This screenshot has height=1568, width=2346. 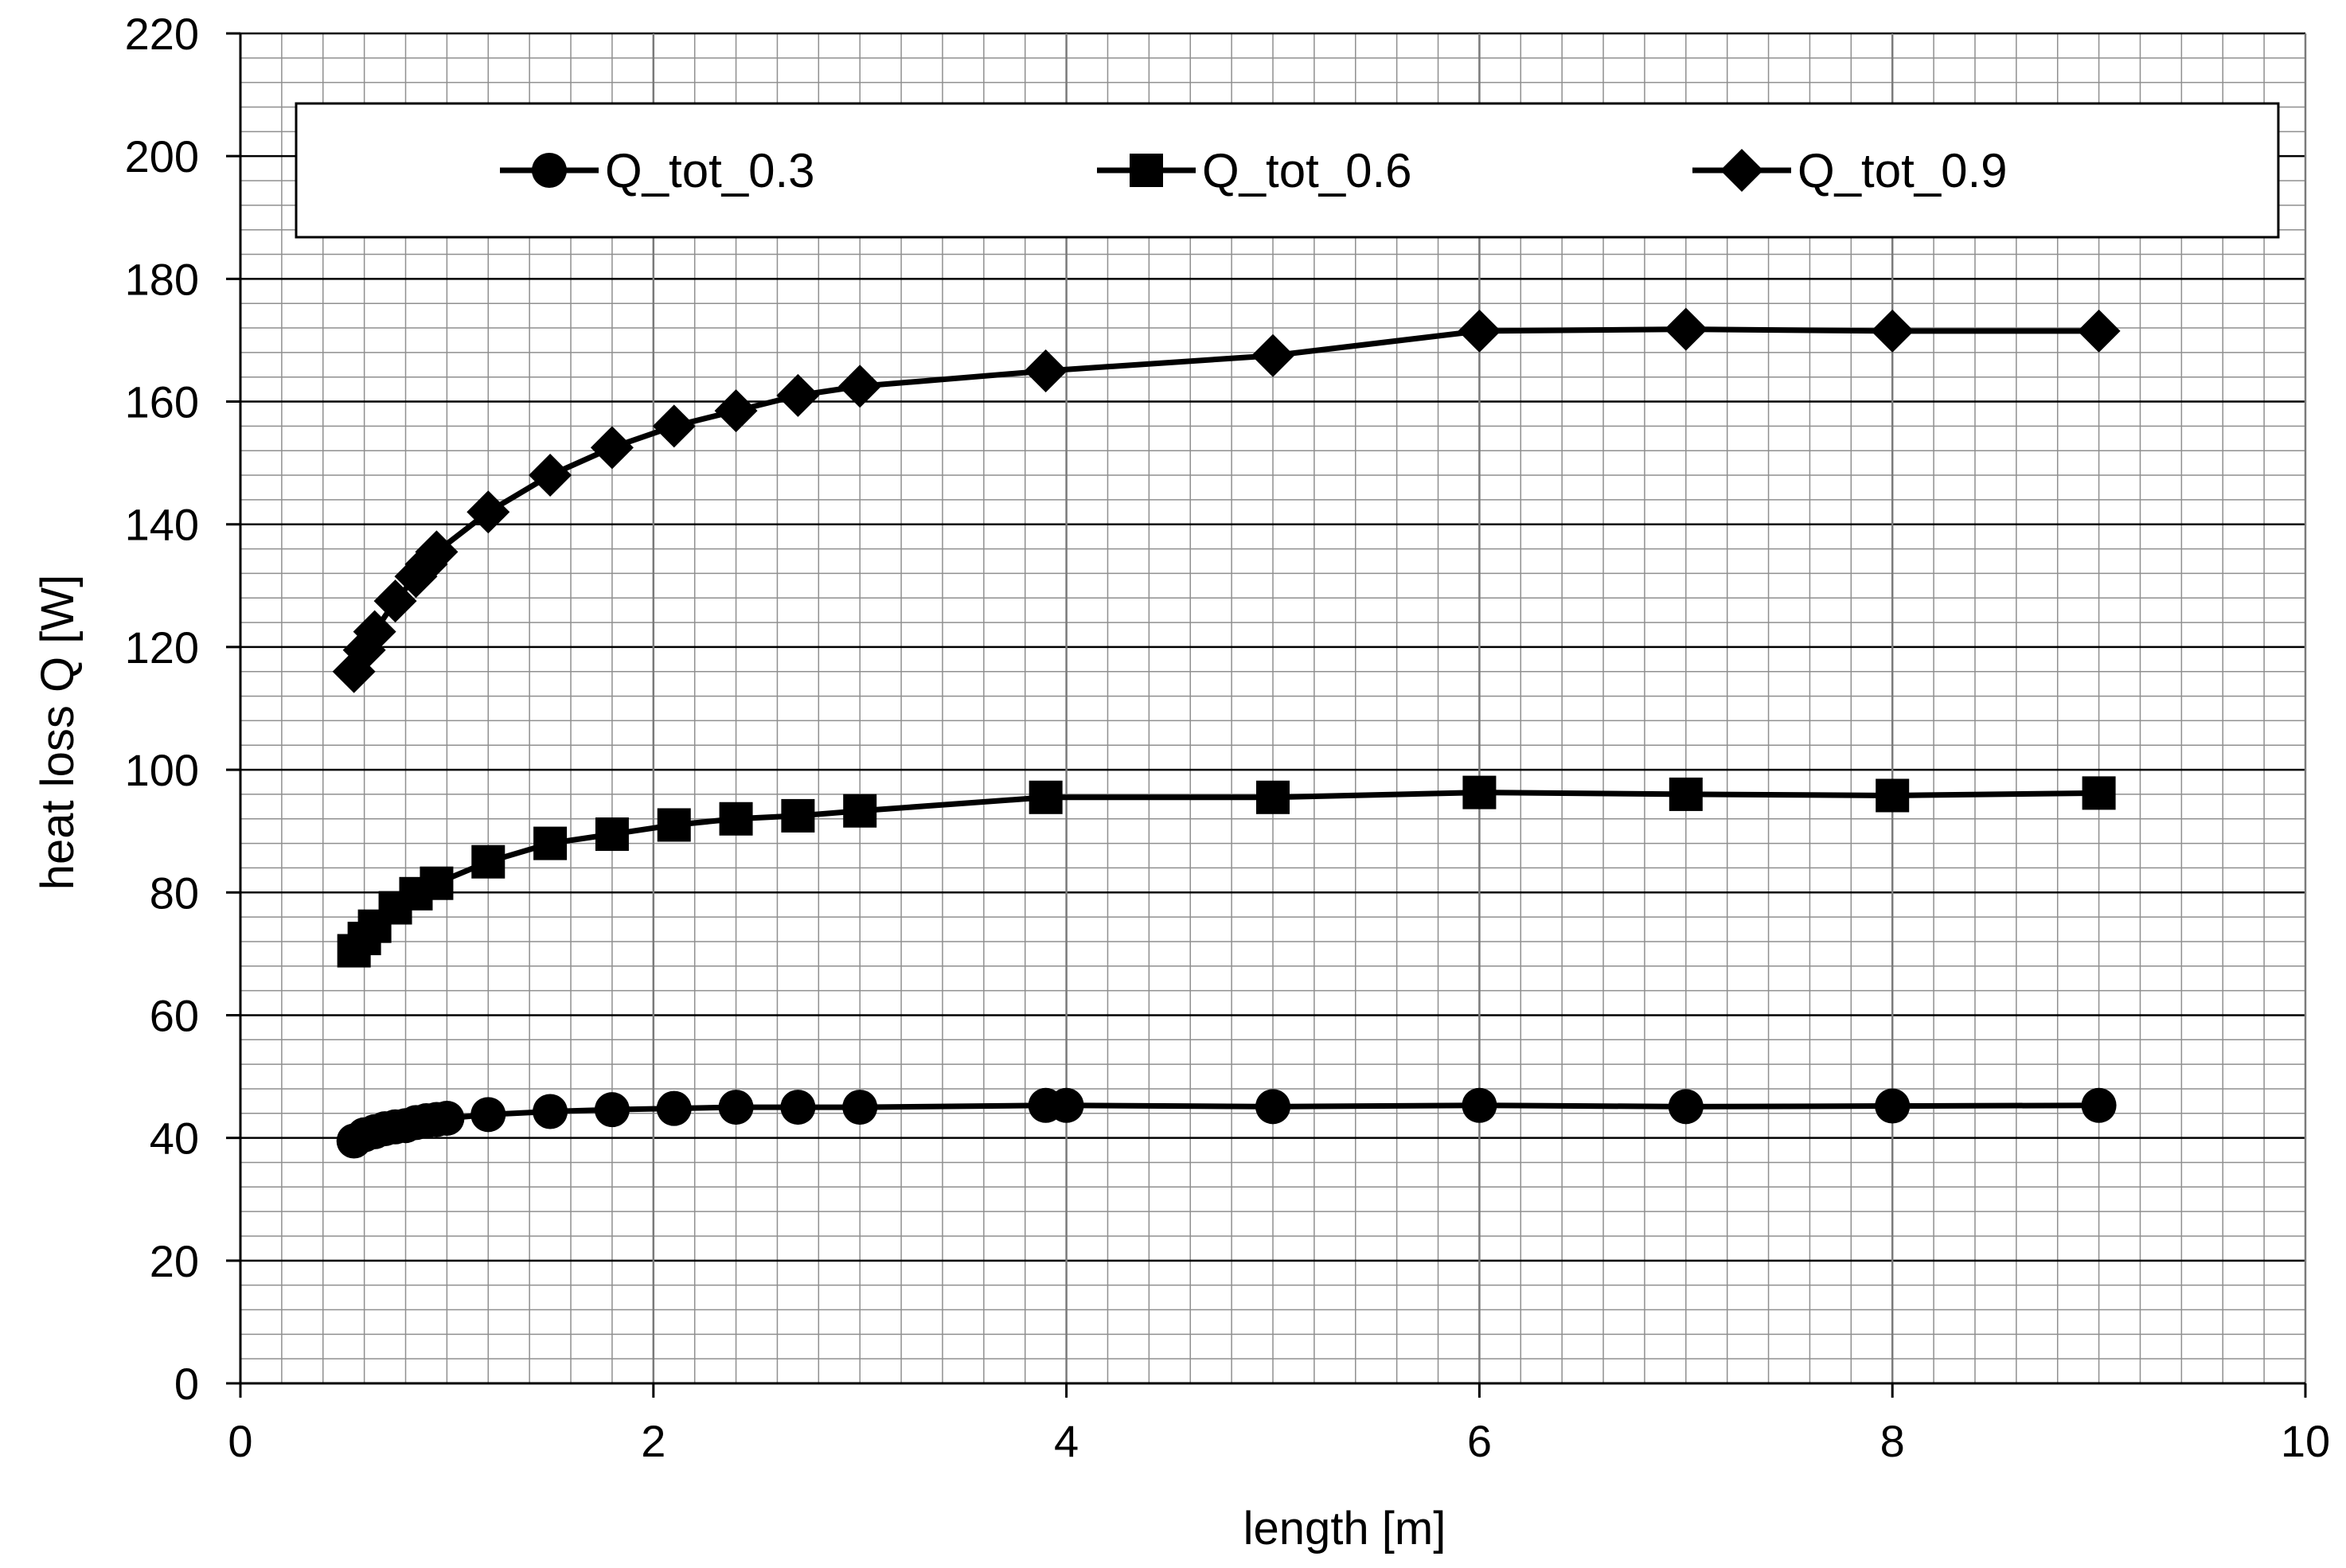 What do you see at coordinates (1226, 1123) in the screenshot?
I see `series-circle` at bounding box center [1226, 1123].